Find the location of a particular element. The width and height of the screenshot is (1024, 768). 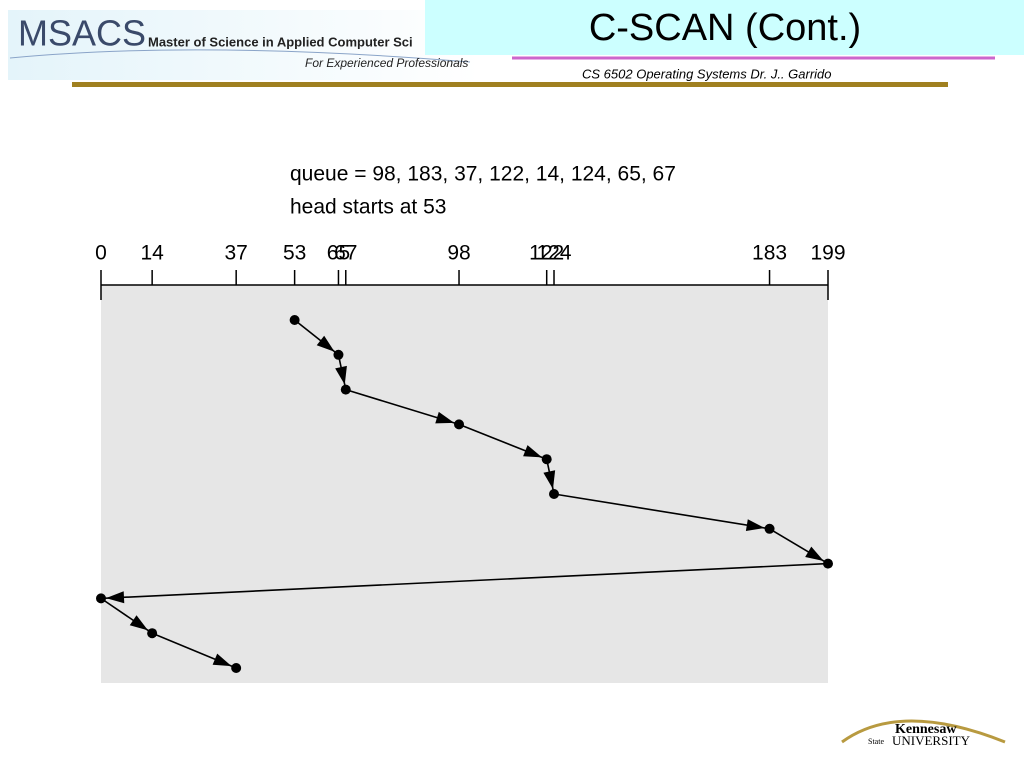

x-tick-label: 14 is located at coordinates (152, 253).